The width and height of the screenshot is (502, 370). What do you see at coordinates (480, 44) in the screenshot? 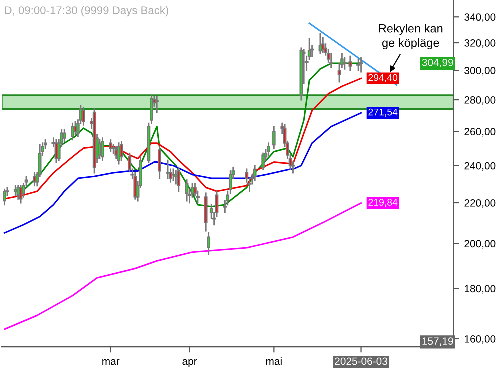
I see `y-tick-label: 320,00` at bounding box center [480, 44].